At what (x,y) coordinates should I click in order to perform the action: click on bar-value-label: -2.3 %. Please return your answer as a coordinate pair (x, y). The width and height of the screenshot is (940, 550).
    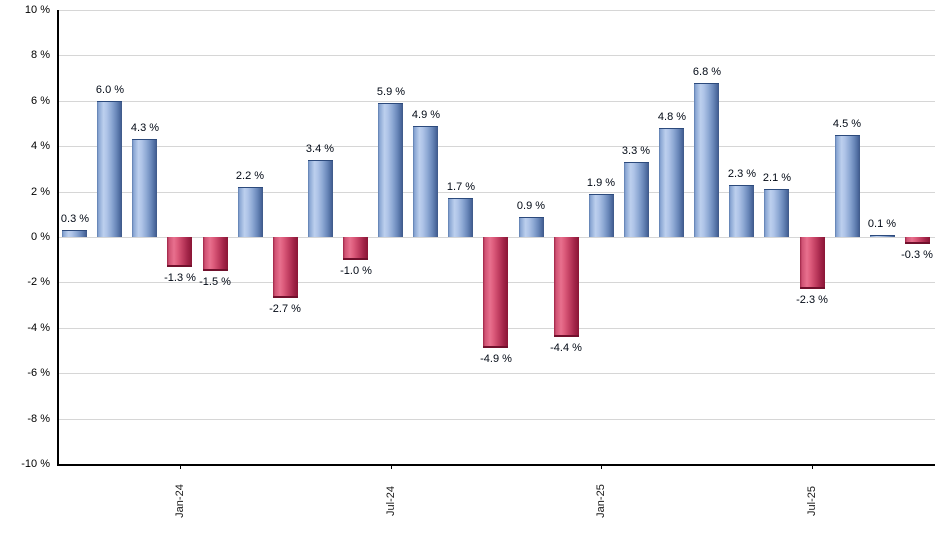
    Looking at the image, I should click on (812, 300).